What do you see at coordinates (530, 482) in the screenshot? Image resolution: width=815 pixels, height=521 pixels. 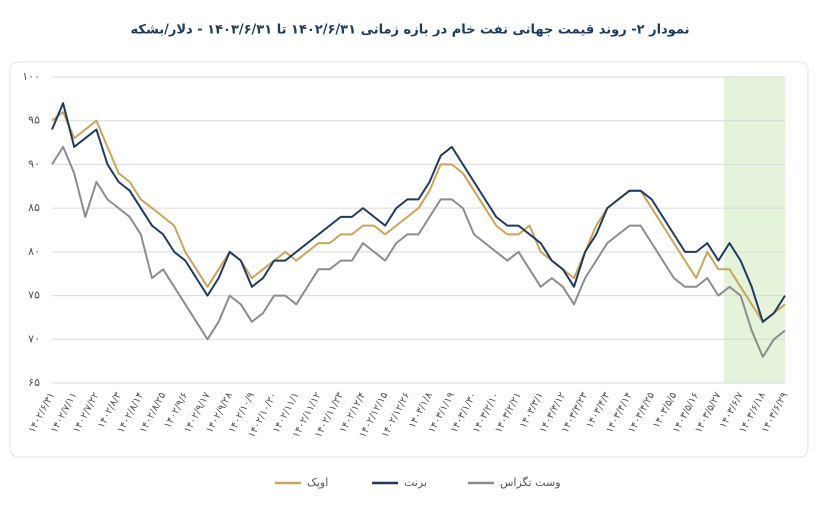 I see `legend-label: وست تگزاس` at bounding box center [530, 482].